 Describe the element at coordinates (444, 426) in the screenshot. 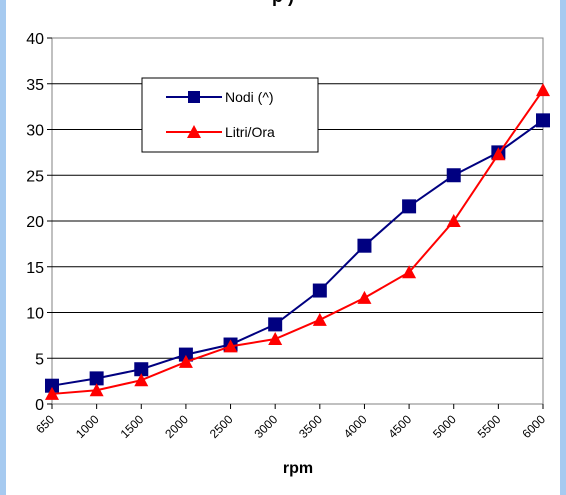

I see `x-tick-label: 5000` at that location.